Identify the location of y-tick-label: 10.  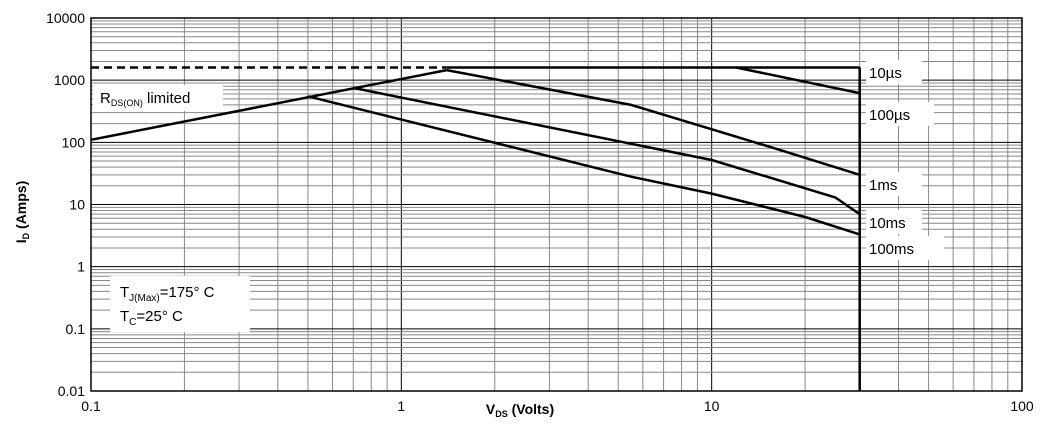
(77, 205).